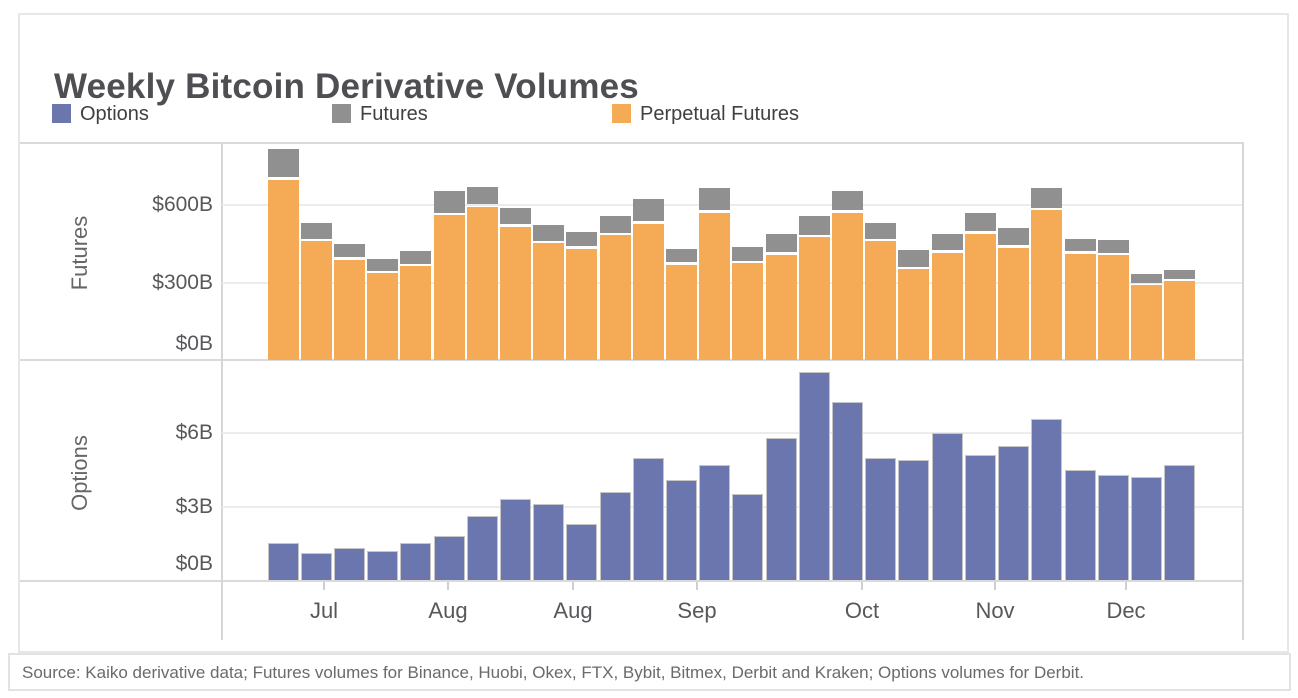 The width and height of the screenshot is (1298, 698). I want to click on y-tick-label: $3B, so click(194, 506).